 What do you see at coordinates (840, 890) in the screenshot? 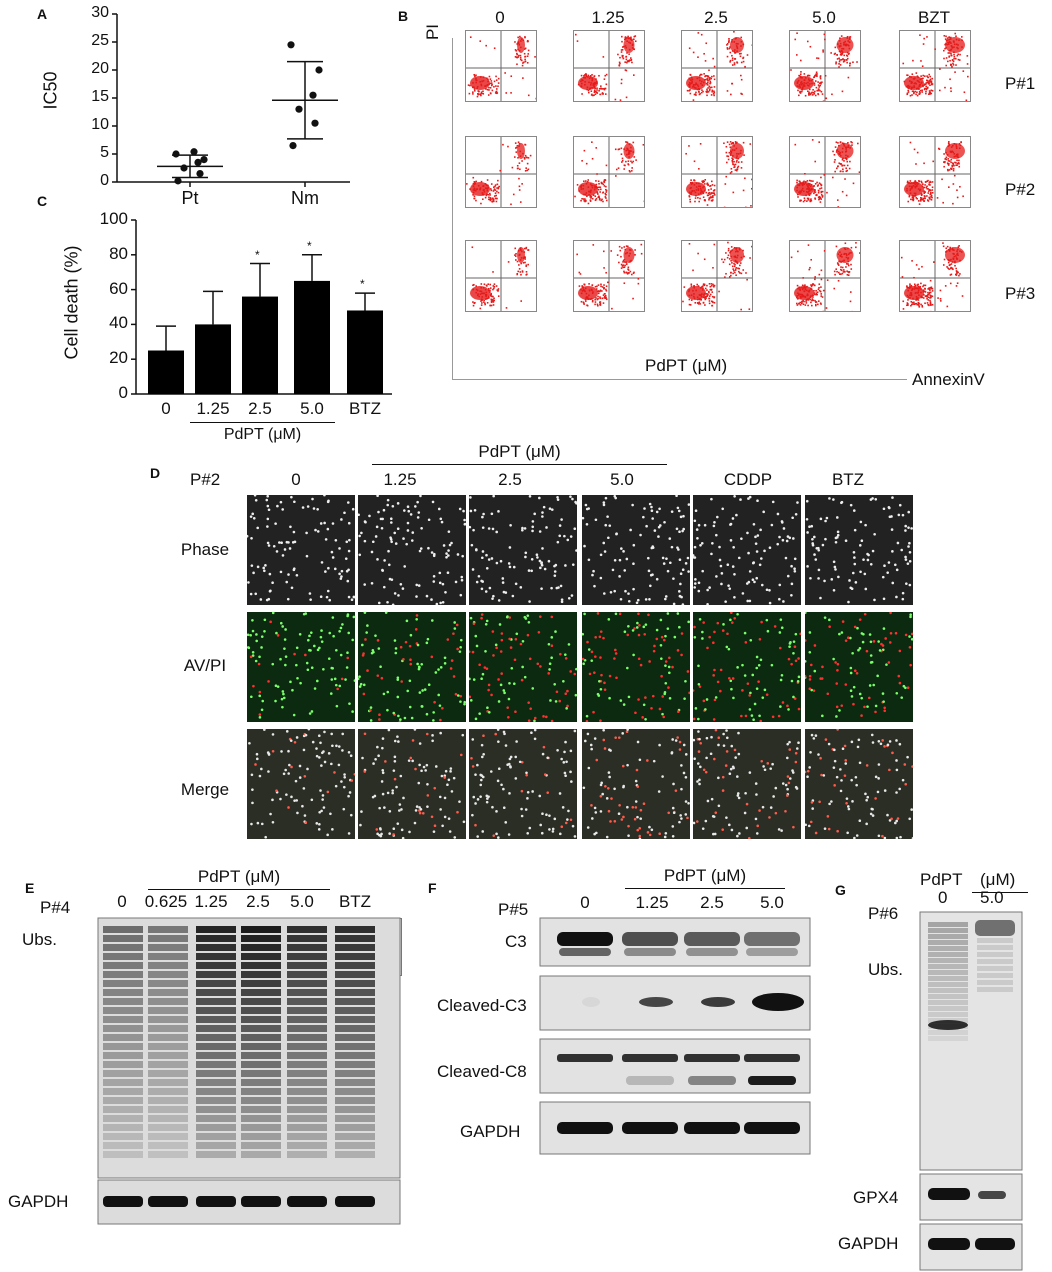
I see `panel-label-g: G` at bounding box center [840, 890].